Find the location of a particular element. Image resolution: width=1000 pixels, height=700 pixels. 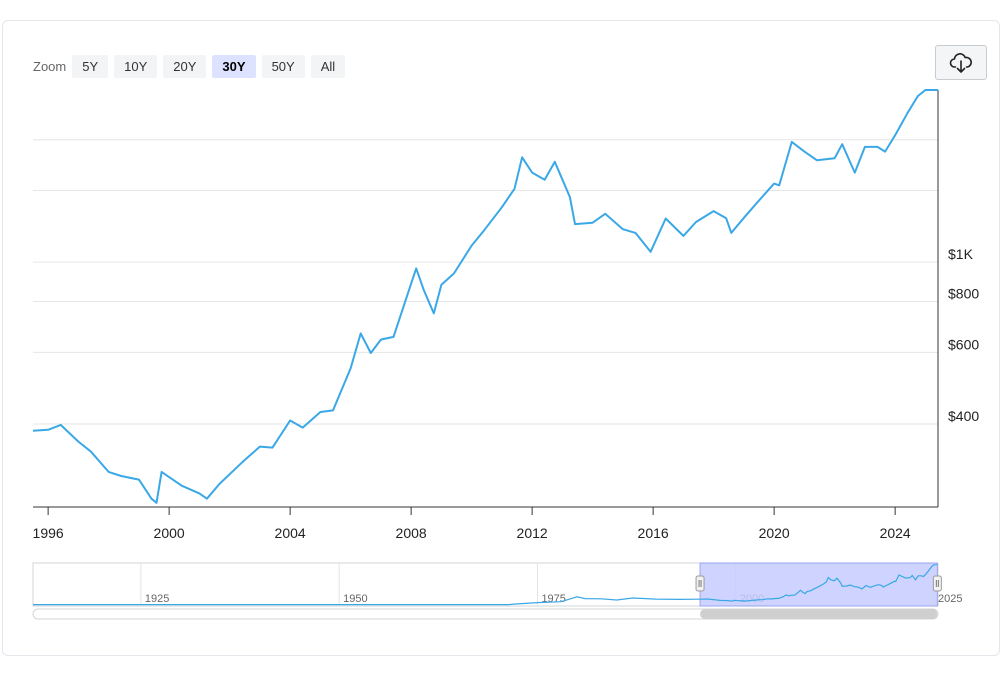

navigator-tick-label: 2025 is located at coordinates (950, 599).